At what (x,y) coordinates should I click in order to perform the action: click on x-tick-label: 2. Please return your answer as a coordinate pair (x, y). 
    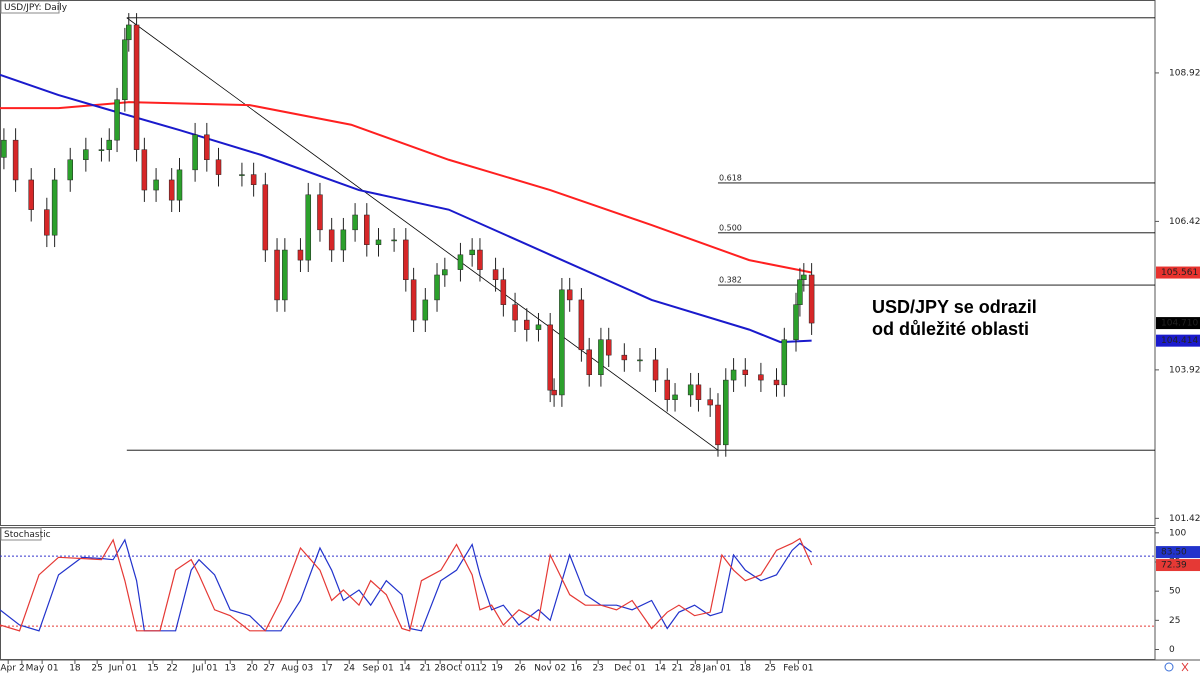
    Looking at the image, I should click on (22, 669).